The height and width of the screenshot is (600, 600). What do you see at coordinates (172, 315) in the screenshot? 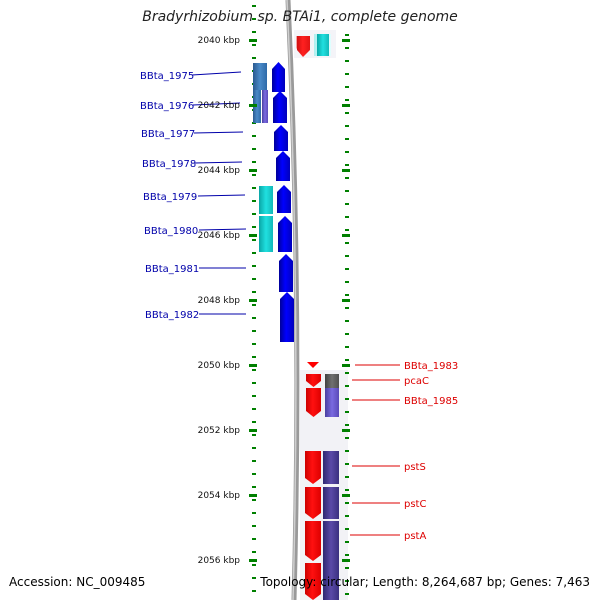
I see `left-gene-label: BBta_1982` at bounding box center [172, 315].